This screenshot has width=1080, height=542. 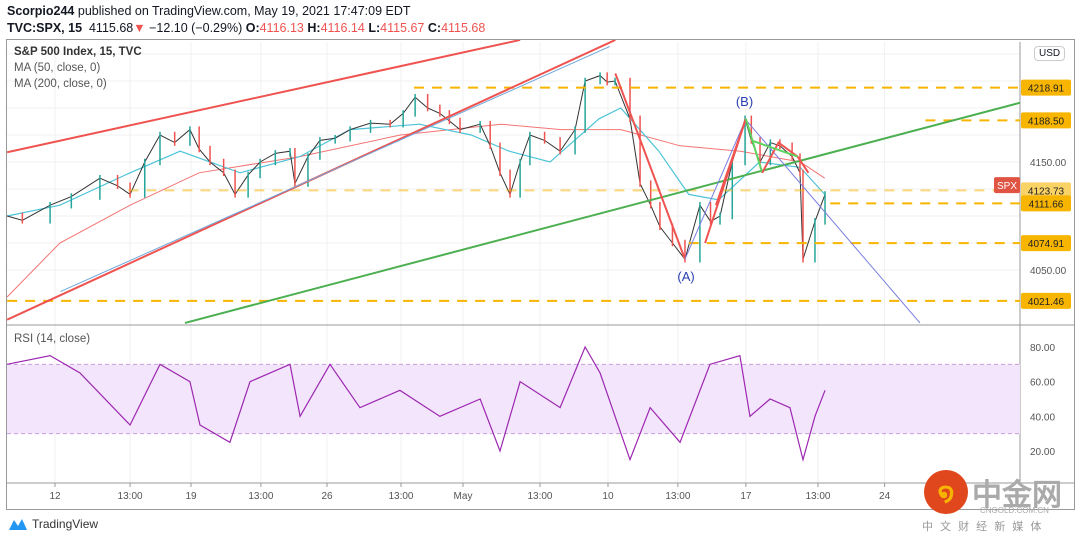 What do you see at coordinates (983, 527) in the screenshot?
I see `watermark-tag: 中 文 财 经 新 媒 体` at bounding box center [983, 527].